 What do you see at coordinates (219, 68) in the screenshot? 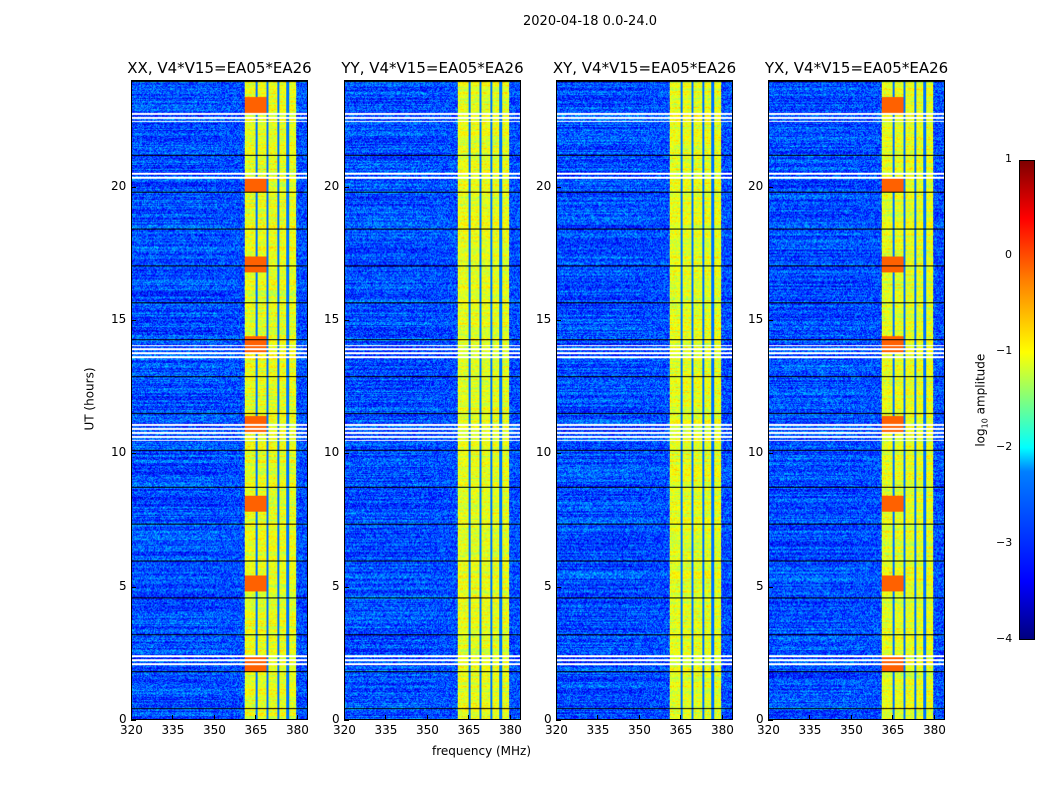
I see `panel-title: XX, V4*V15=EA05*EA26` at bounding box center [219, 68].